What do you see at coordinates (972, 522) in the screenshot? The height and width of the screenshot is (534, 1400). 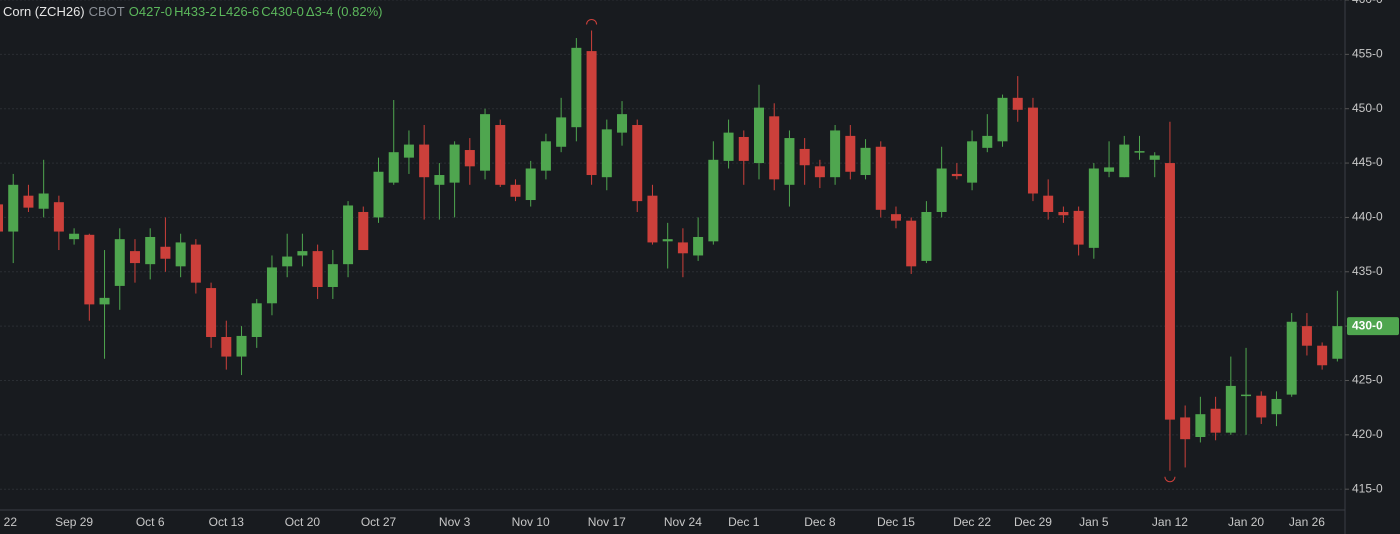 I see `x-tick-label: Dec 22` at bounding box center [972, 522].